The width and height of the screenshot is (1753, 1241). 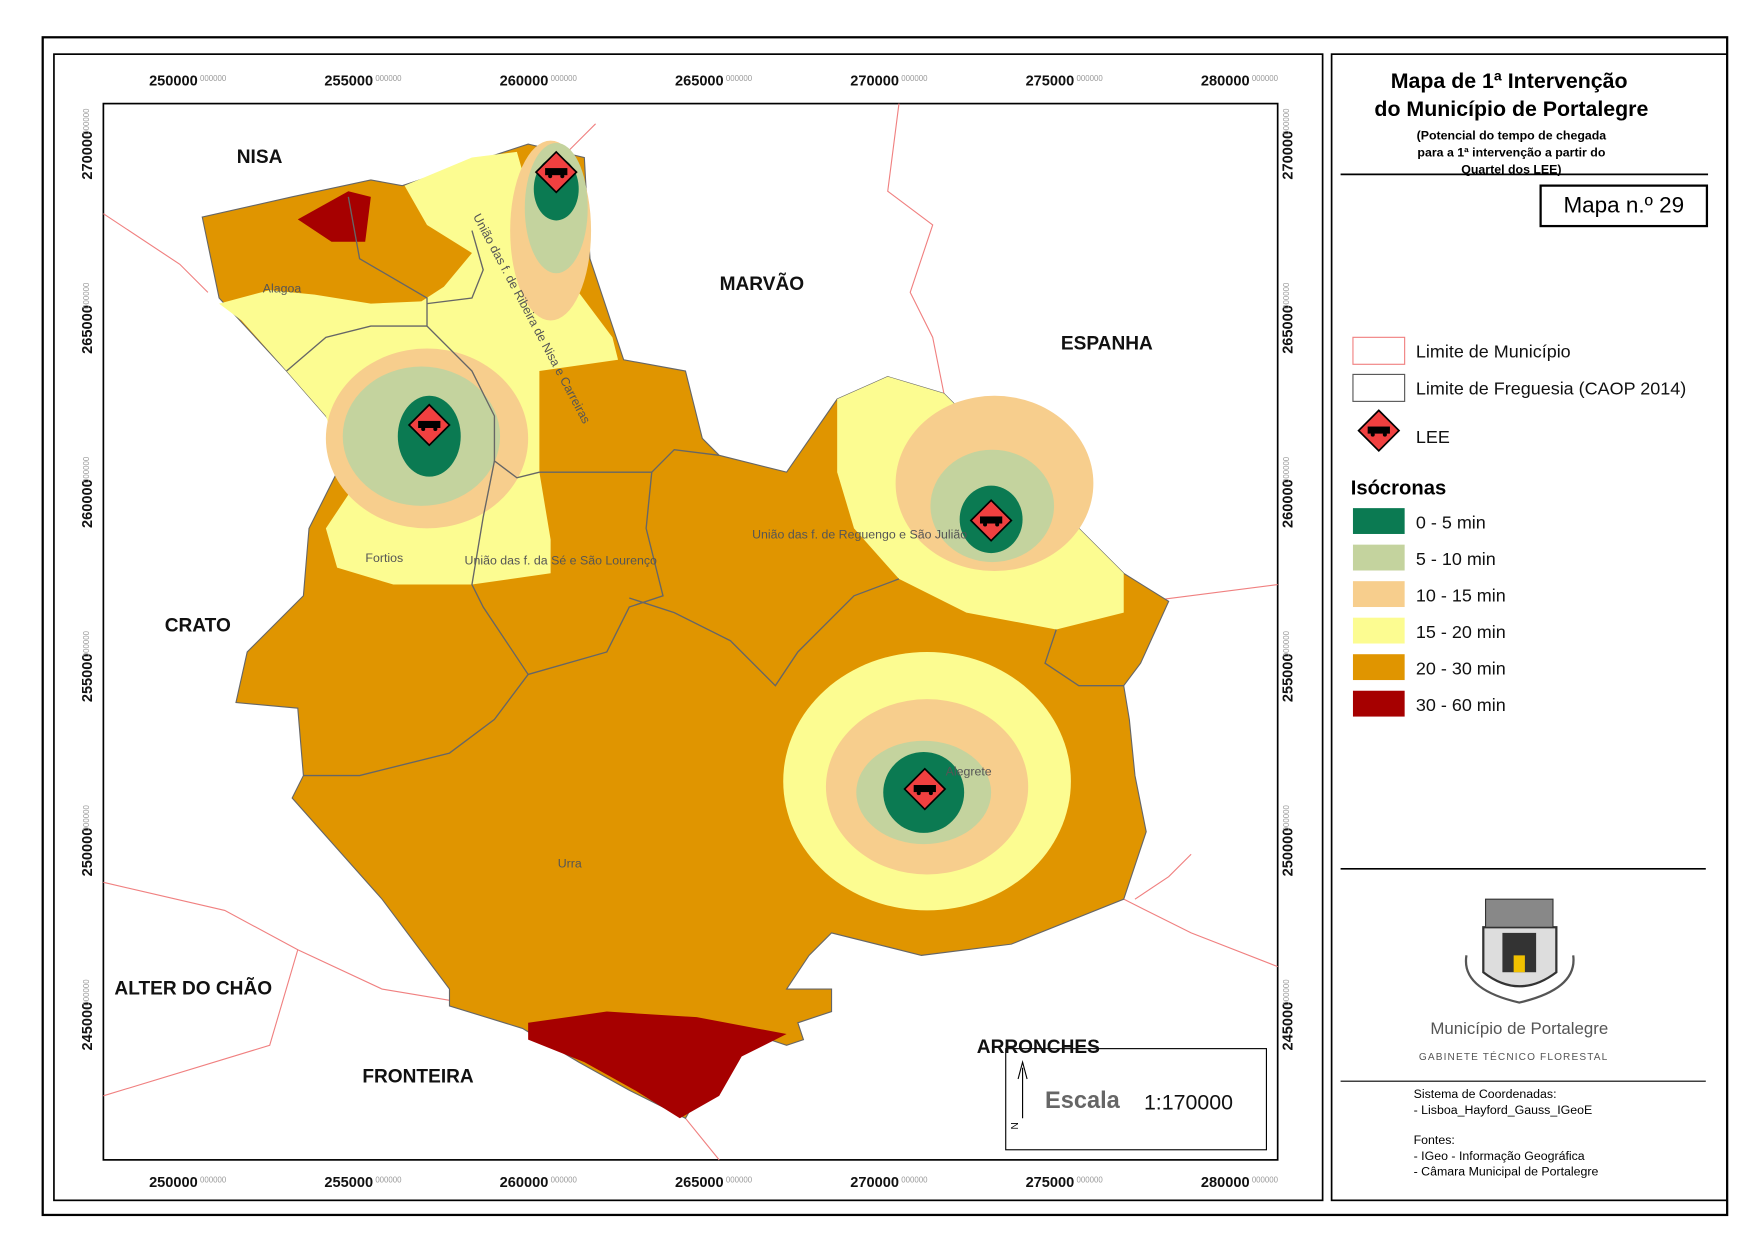 I want to click on parish-label: Alagoa, so click(x=282, y=288).